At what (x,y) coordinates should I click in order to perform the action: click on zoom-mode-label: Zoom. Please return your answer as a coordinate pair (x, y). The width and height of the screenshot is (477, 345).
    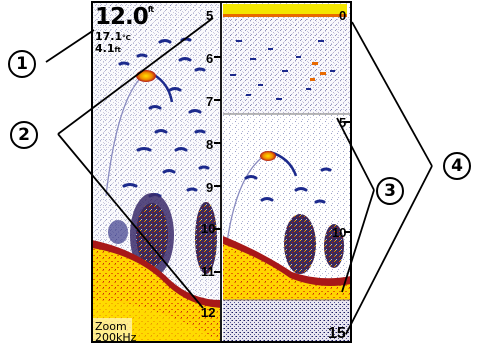
    Looking at the image, I should click on (111, 326).